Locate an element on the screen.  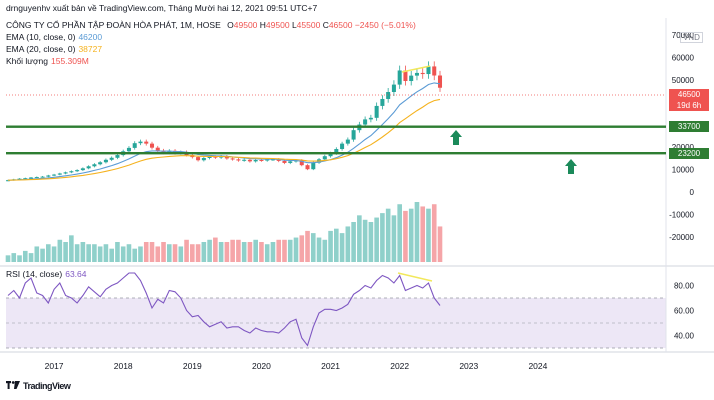
legend-volume: Khối lượng 155.309M is located at coordinates (47, 61).